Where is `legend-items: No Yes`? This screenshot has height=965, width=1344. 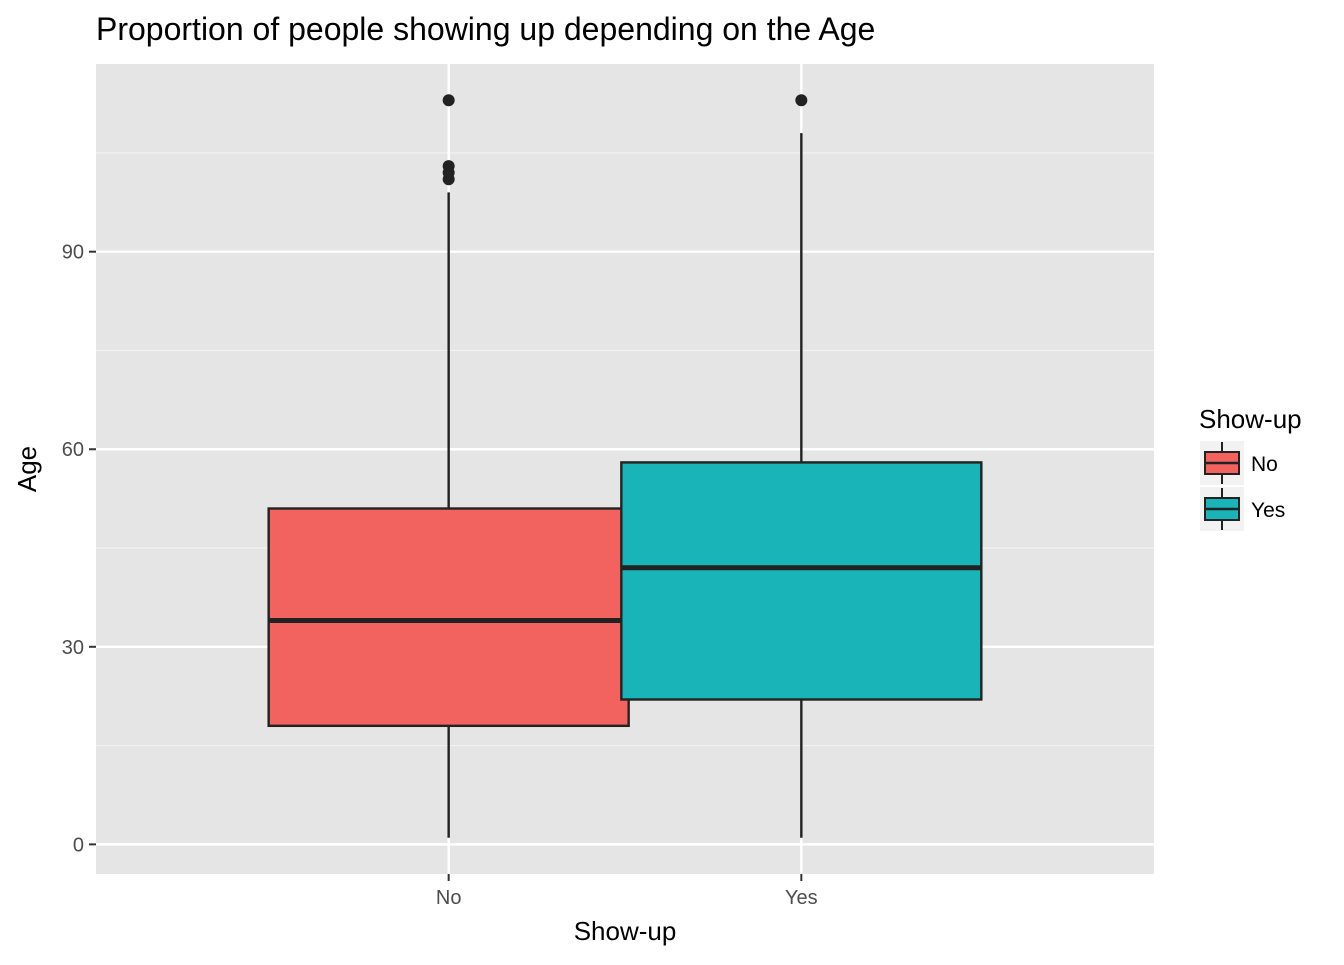
legend-items: No Yes is located at coordinates (1242, 486).